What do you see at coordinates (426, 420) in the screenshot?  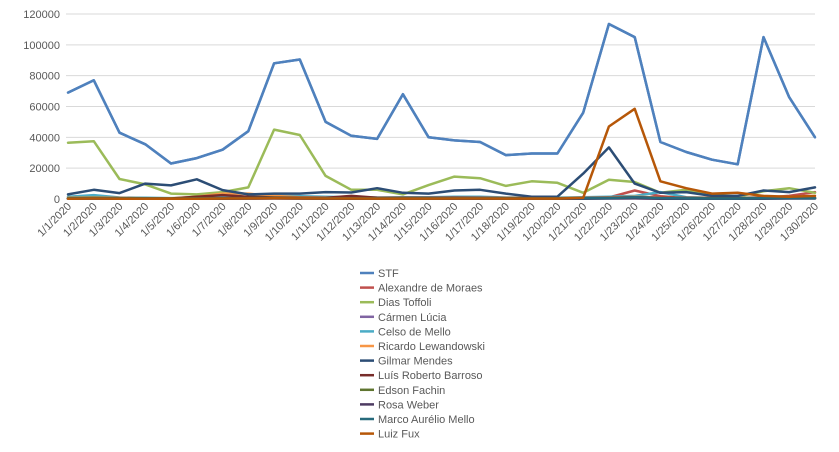 I see `legend-label: Marco Aurélio Mello` at bounding box center [426, 420].